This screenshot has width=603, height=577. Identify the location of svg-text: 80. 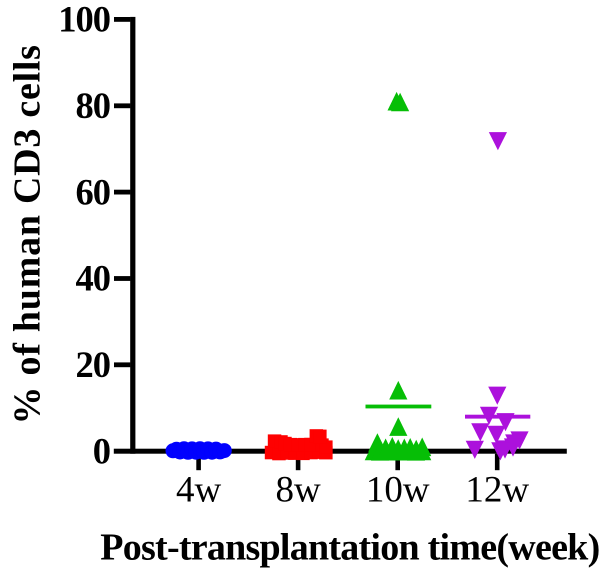
(93, 105).